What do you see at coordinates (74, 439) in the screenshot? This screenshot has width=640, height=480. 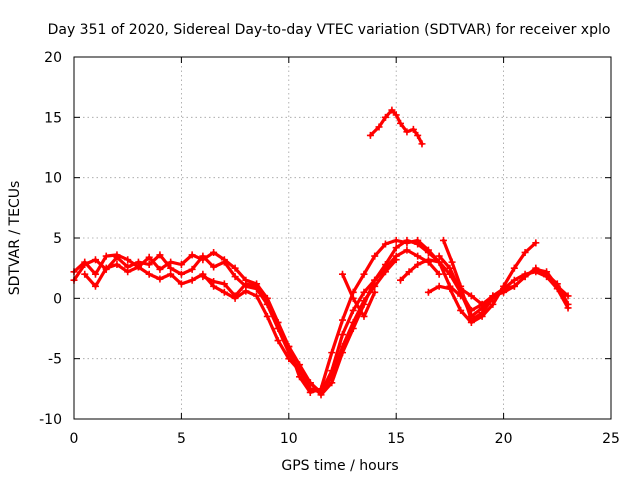 I see `x-tick-label: 0` at bounding box center [74, 439].